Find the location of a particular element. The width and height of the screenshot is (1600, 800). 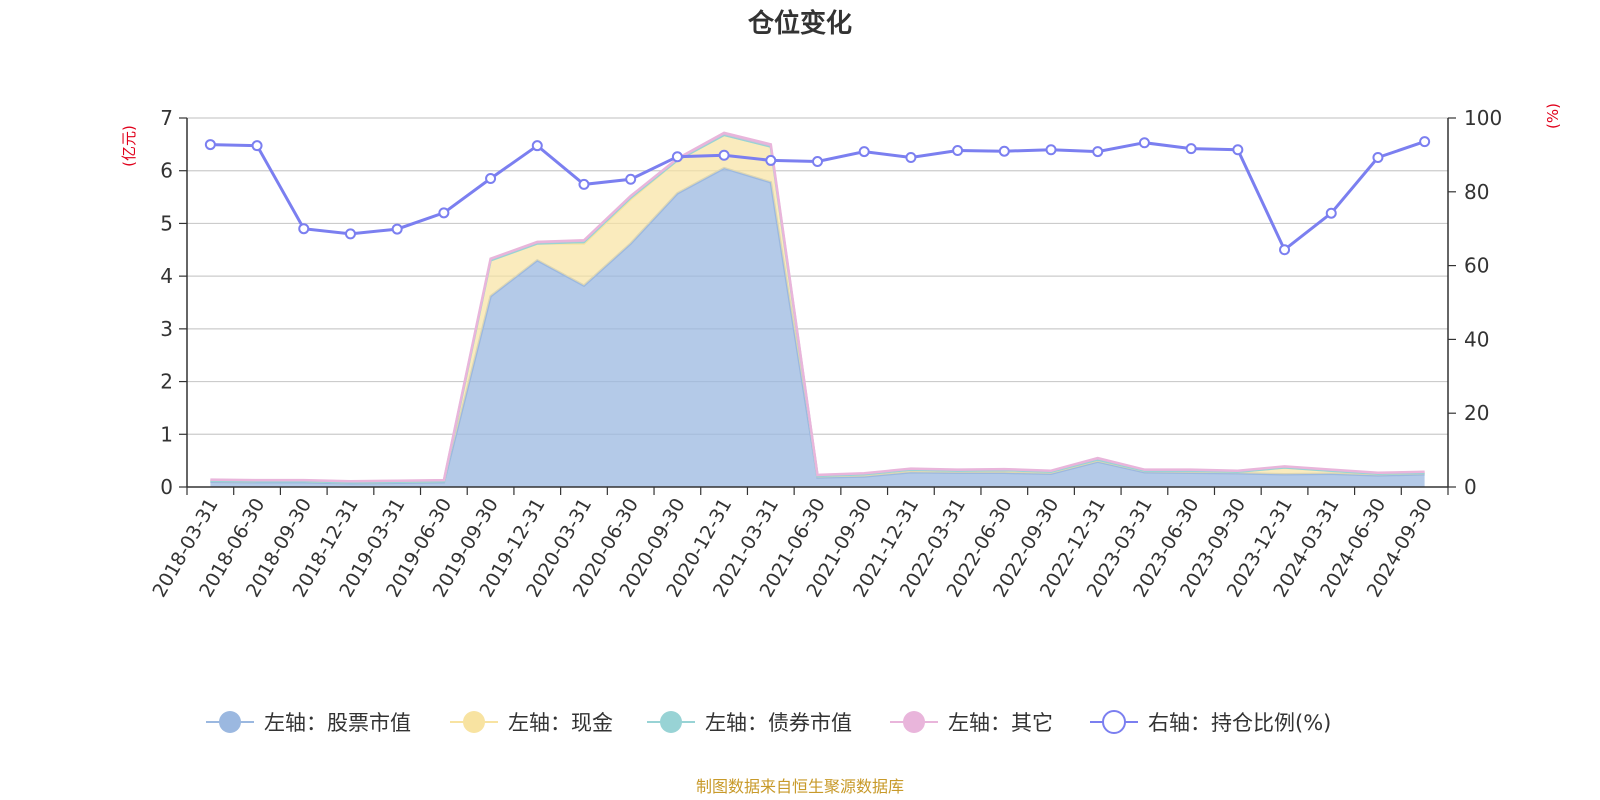

legend-item: 右轴：持仓比例(%) is located at coordinates (1210, 722).